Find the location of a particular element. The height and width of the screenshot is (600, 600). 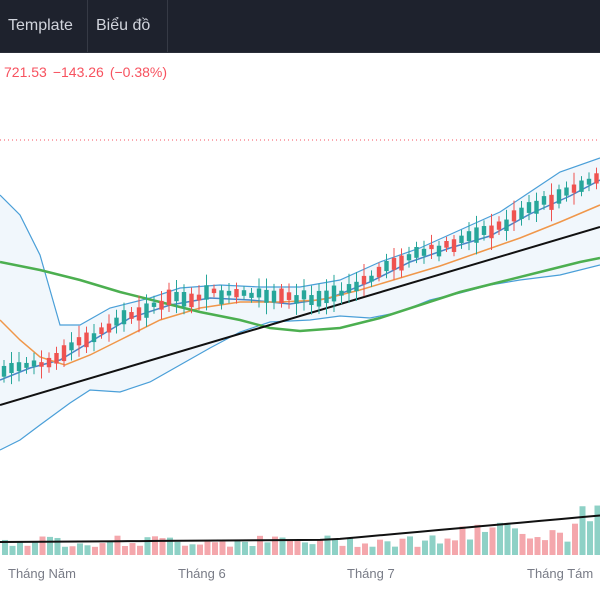

volume-moving-average is located at coordinates (300, 528).